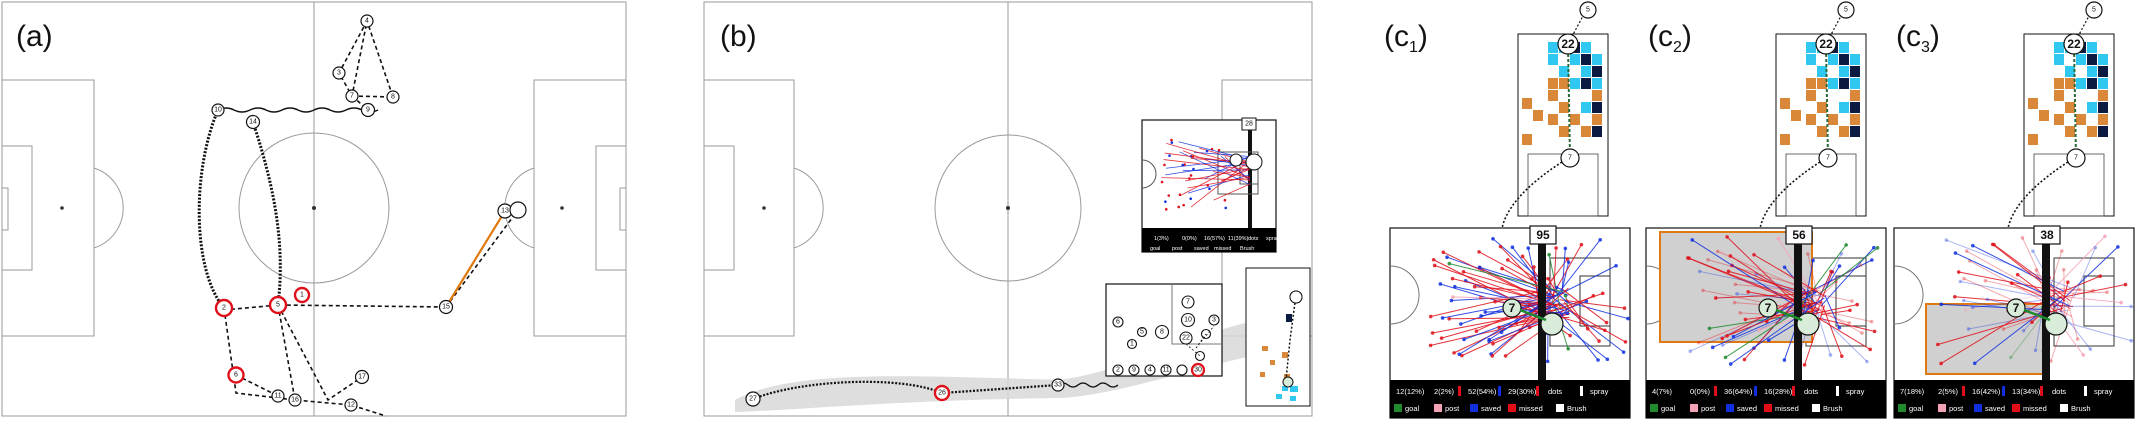  Describe the element at coordinates (1188, 320) in the screenshot. I see `svg-text: 10` at that location.